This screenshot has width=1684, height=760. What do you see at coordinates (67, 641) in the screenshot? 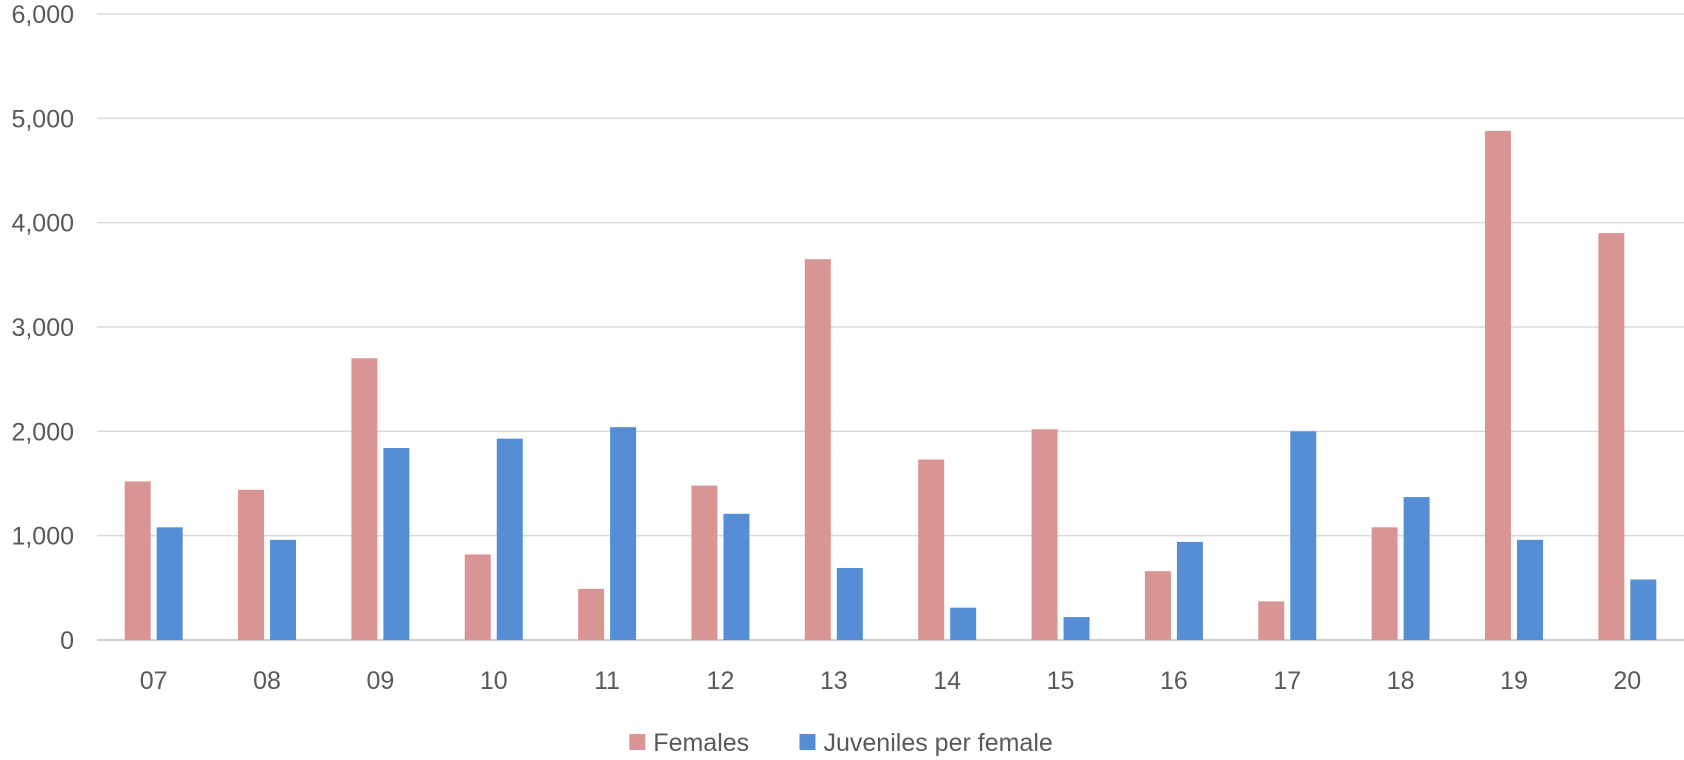
I see `y-tick-label: 0` at bounding box center [67, 641].